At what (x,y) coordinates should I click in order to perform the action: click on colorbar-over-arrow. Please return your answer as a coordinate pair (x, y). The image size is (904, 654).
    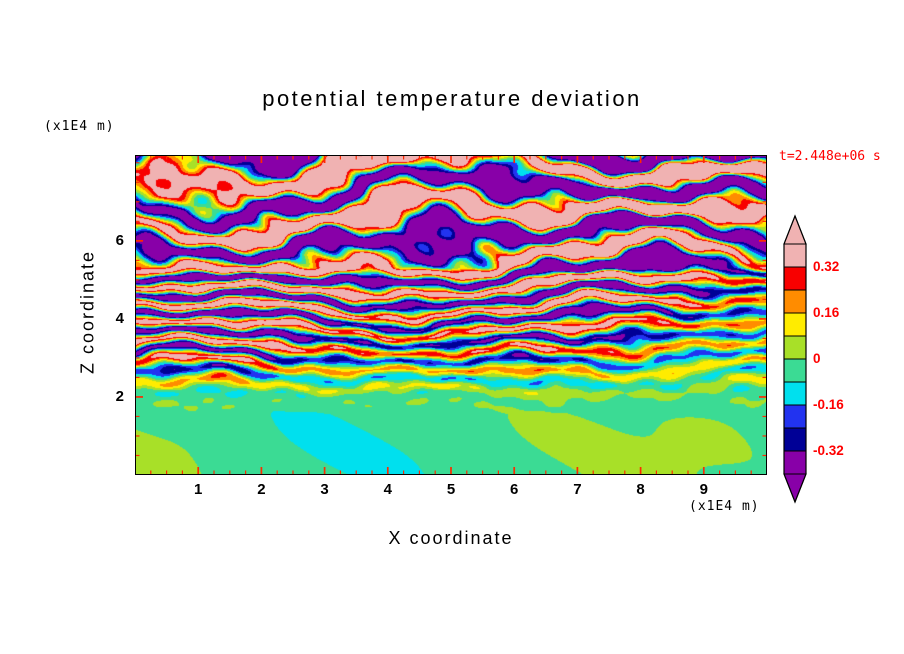
    Looking at the image, I should click on (795, 229).